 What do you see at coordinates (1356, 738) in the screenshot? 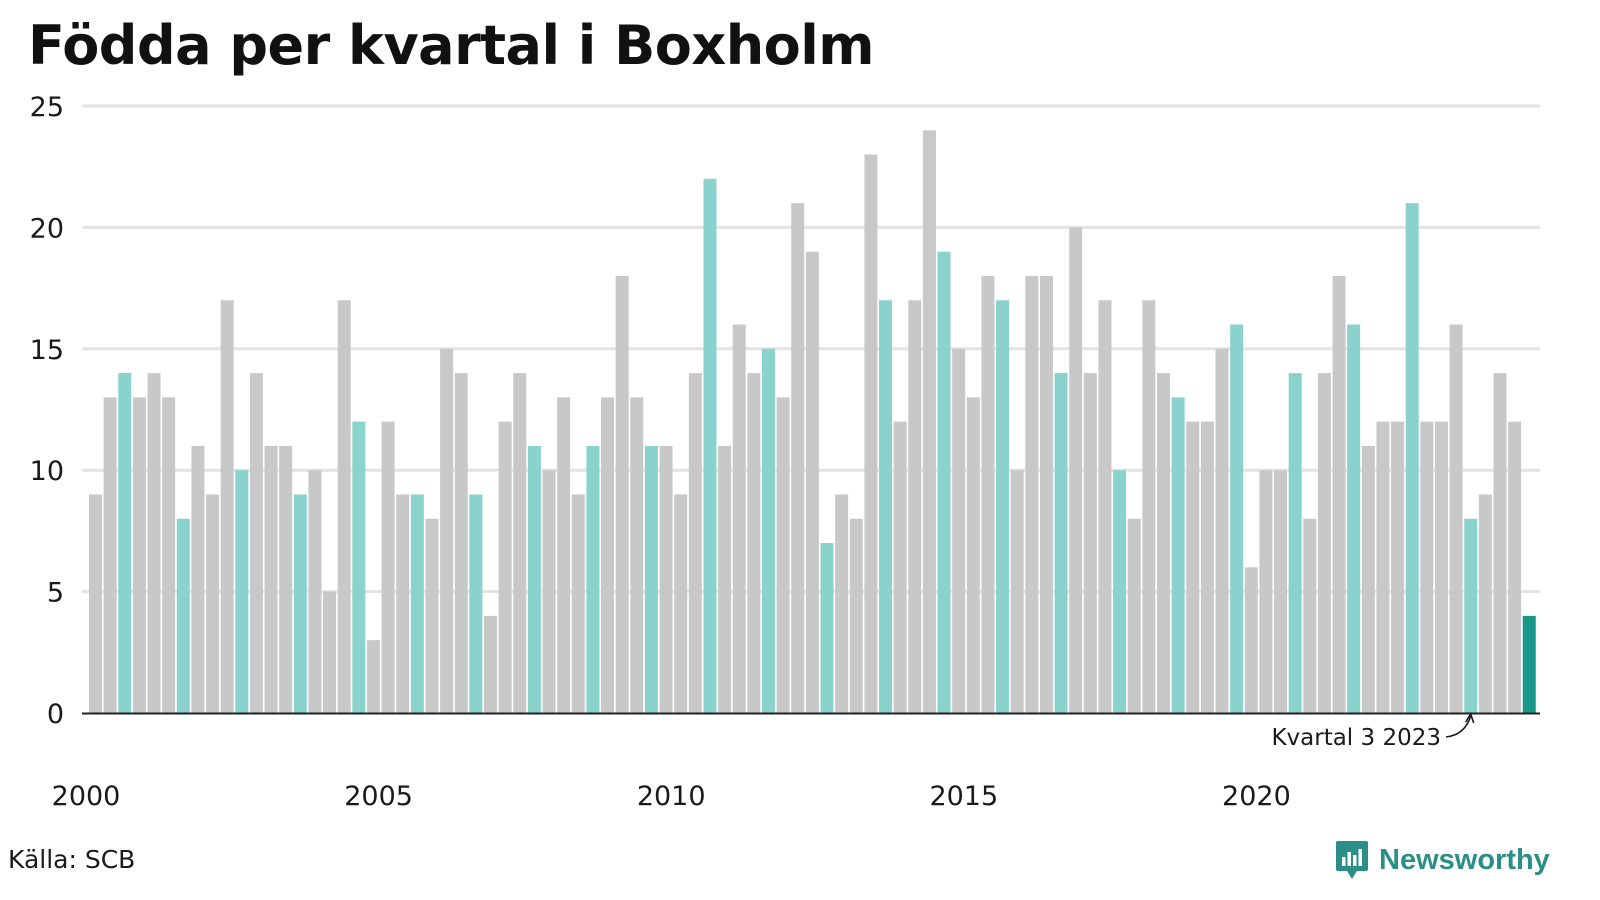
I see `annotation-label: Kvartal 3 2023` at bounding box center [1356, 738].